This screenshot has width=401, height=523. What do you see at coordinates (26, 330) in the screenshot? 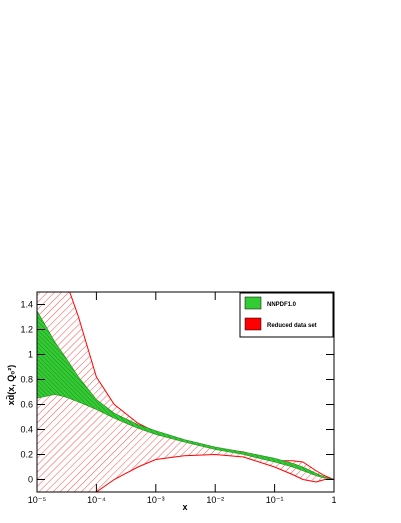
I see `y-tick-label: 1.2` at bounding box center [26, 330].